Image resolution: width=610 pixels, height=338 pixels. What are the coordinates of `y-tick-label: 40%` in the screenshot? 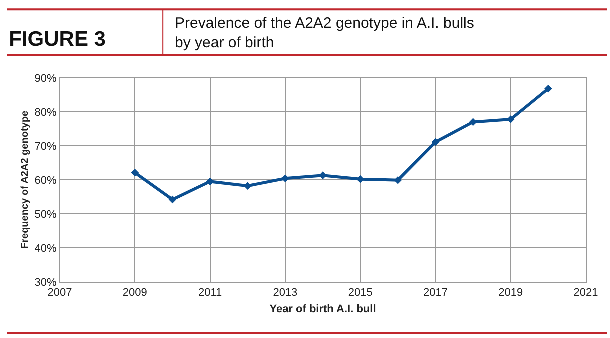 It's located at (46, 248).